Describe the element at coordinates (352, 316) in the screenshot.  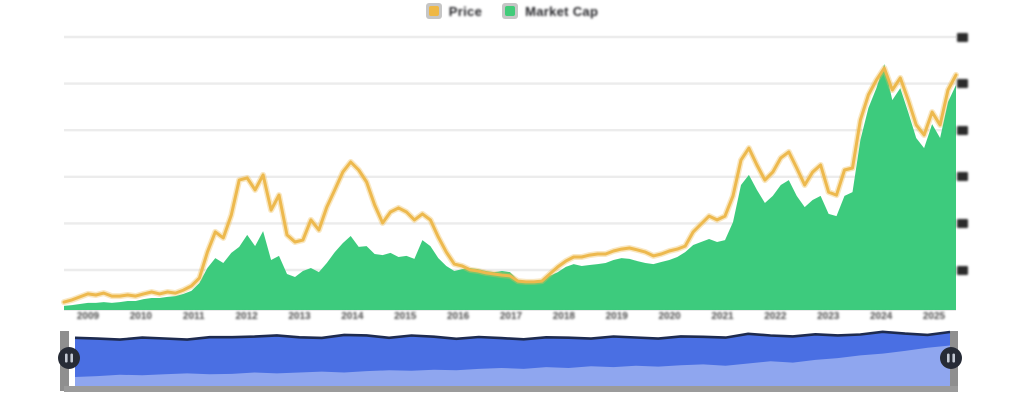
I see `x-axis-label: 2014` at that location.